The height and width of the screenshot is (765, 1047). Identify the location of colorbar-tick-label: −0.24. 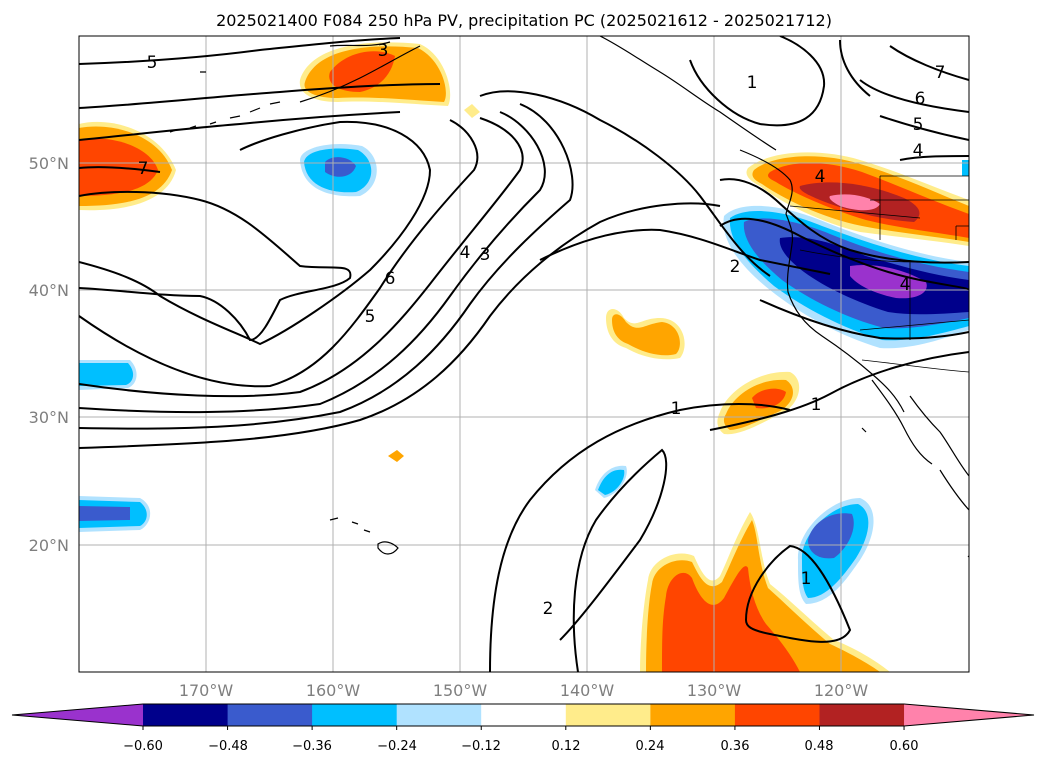
(397, 746).